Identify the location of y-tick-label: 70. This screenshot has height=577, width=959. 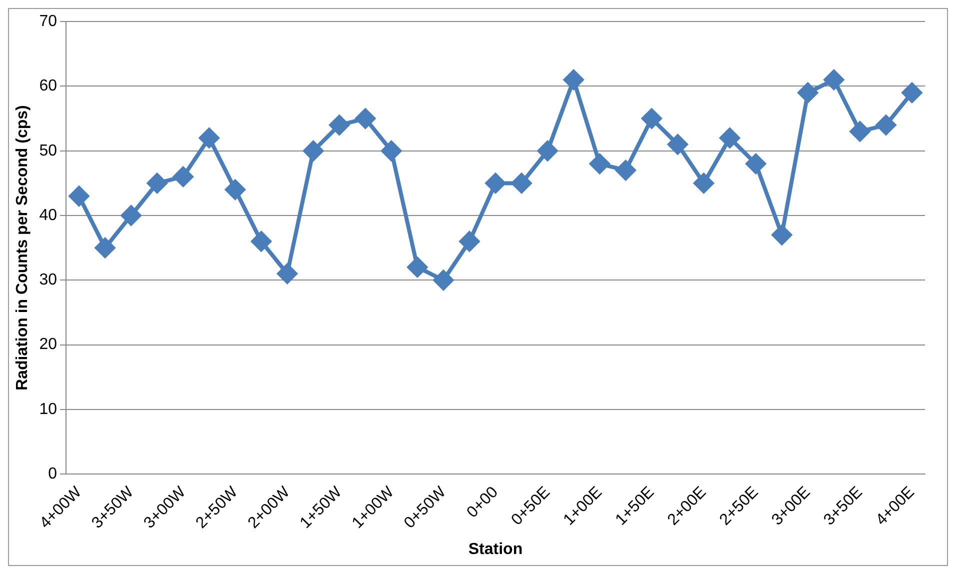
(48, 21).